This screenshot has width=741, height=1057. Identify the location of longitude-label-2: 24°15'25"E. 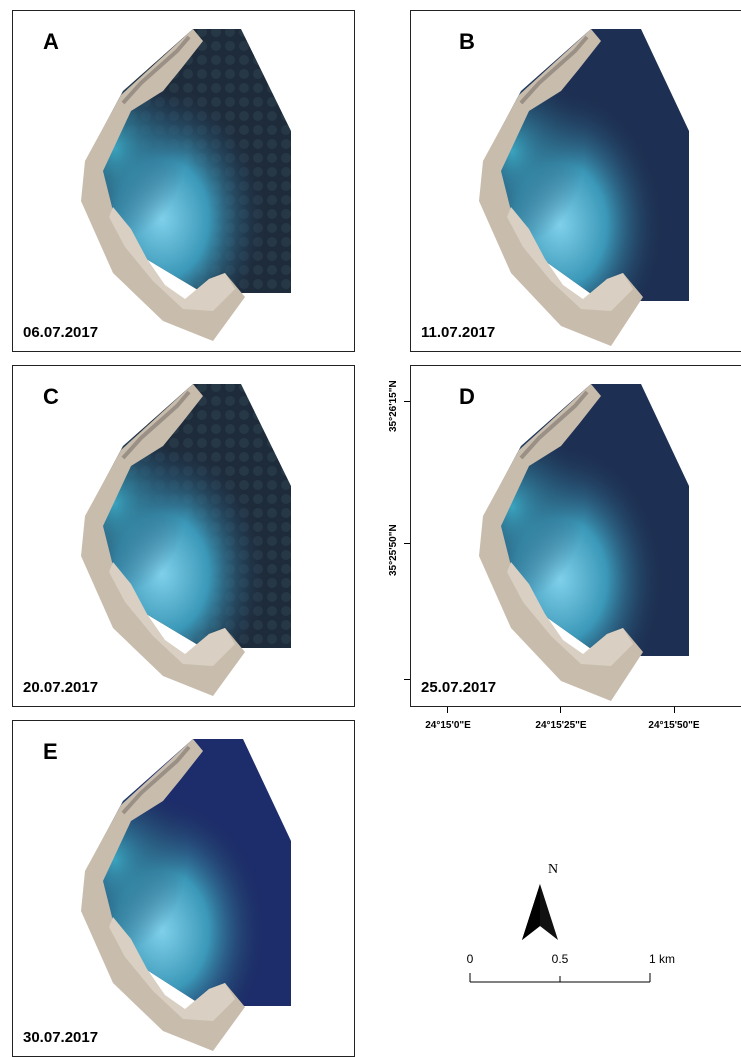
(561, 725).